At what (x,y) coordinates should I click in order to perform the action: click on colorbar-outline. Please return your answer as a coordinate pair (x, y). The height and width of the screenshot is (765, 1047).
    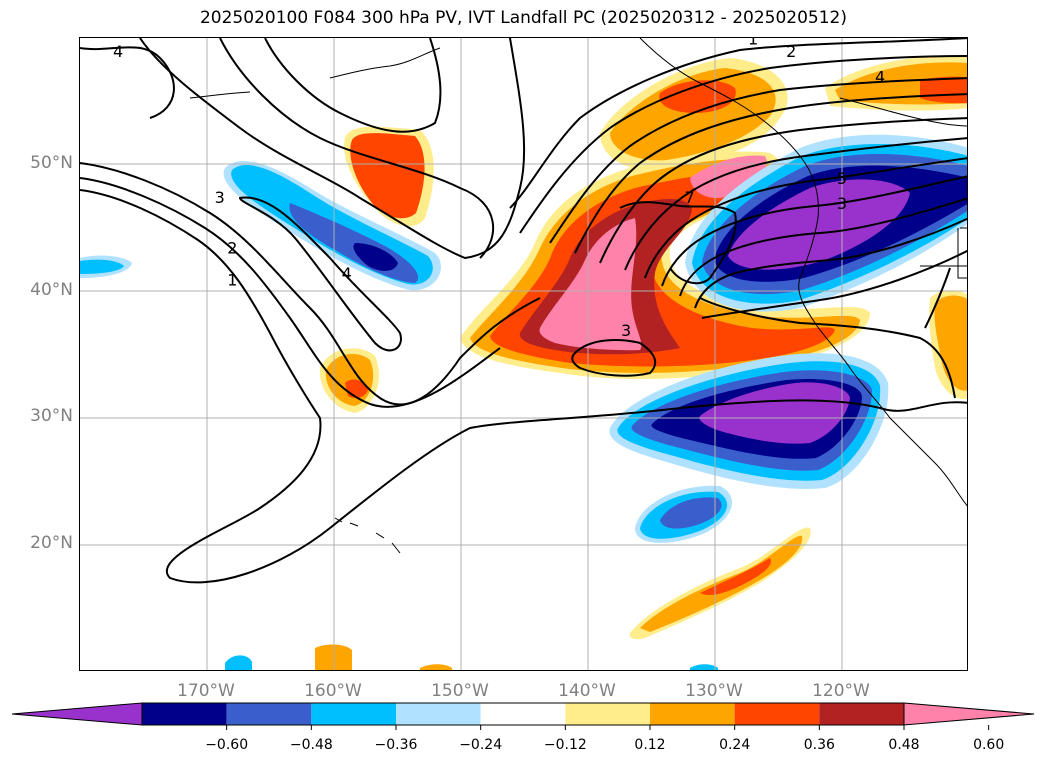
    Looking at the image, I should click on (523, 714).